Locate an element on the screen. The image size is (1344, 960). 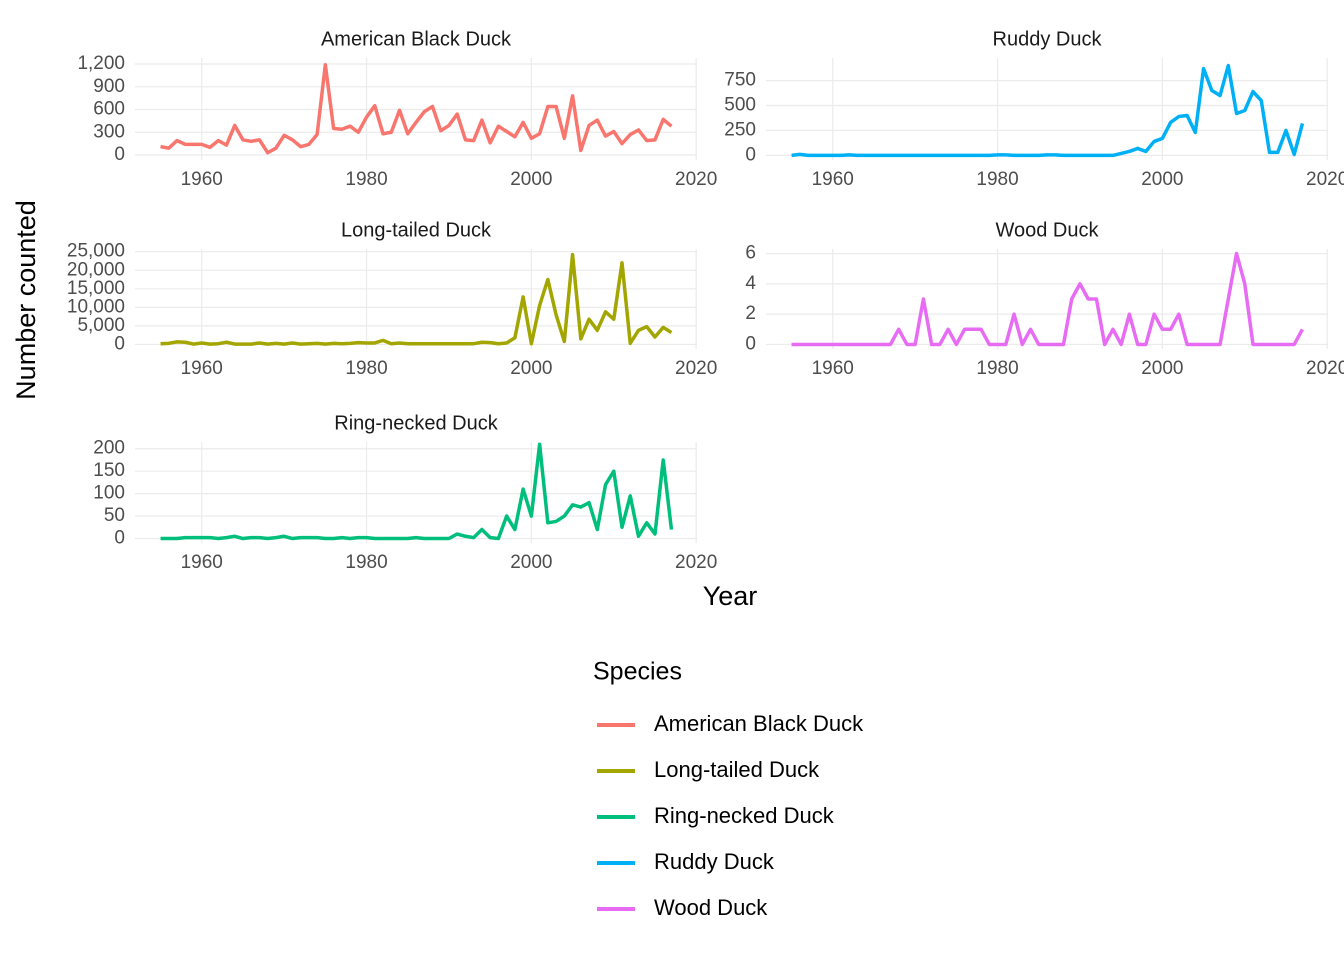
y-tick-label: 200 is located at coordinates (109, 448).